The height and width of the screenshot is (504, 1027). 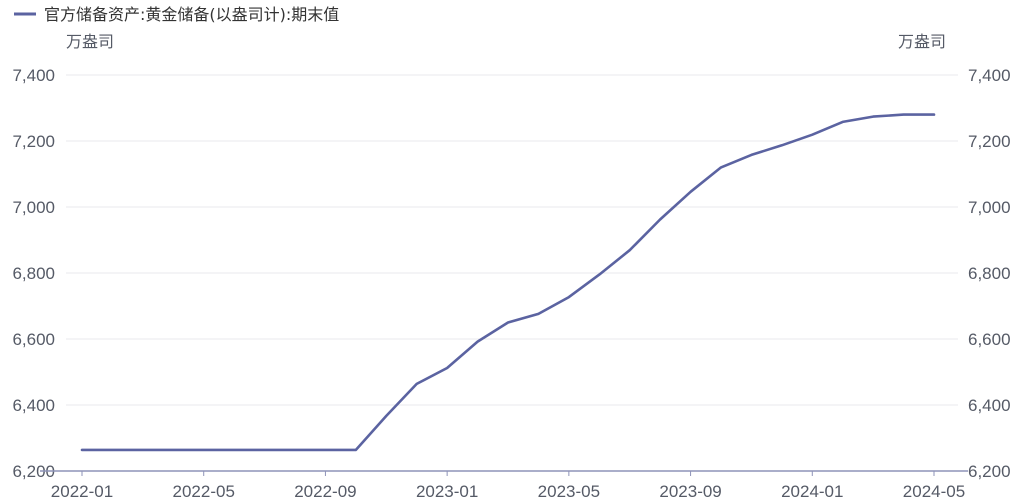 What do you see at coordinates (922, 41) in the screenshot?
I see `y-axis-unit-right: 万盎司` at bounding box center [922, 41].